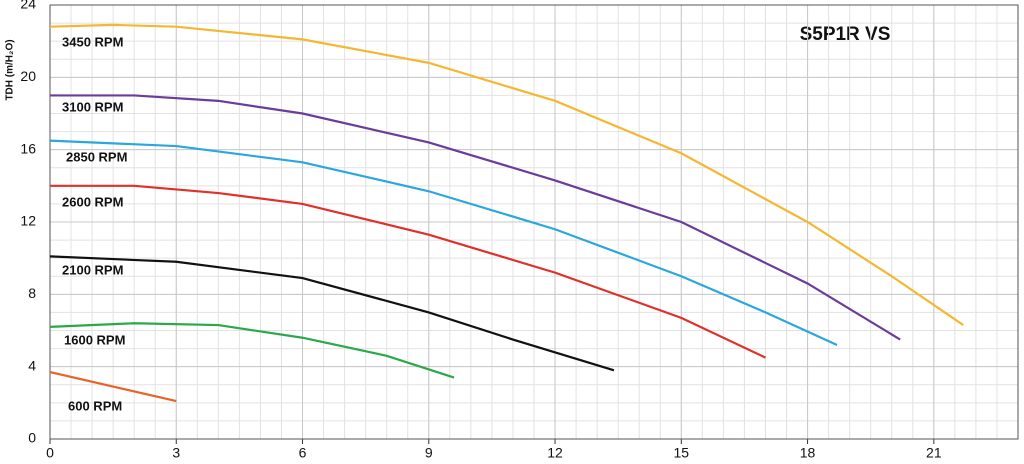 The width and height of the screenshot is (1024, 464). Describe the element at coordinates (682, 453) in the screenshot. I see `x-tick-label: 15` at that location.